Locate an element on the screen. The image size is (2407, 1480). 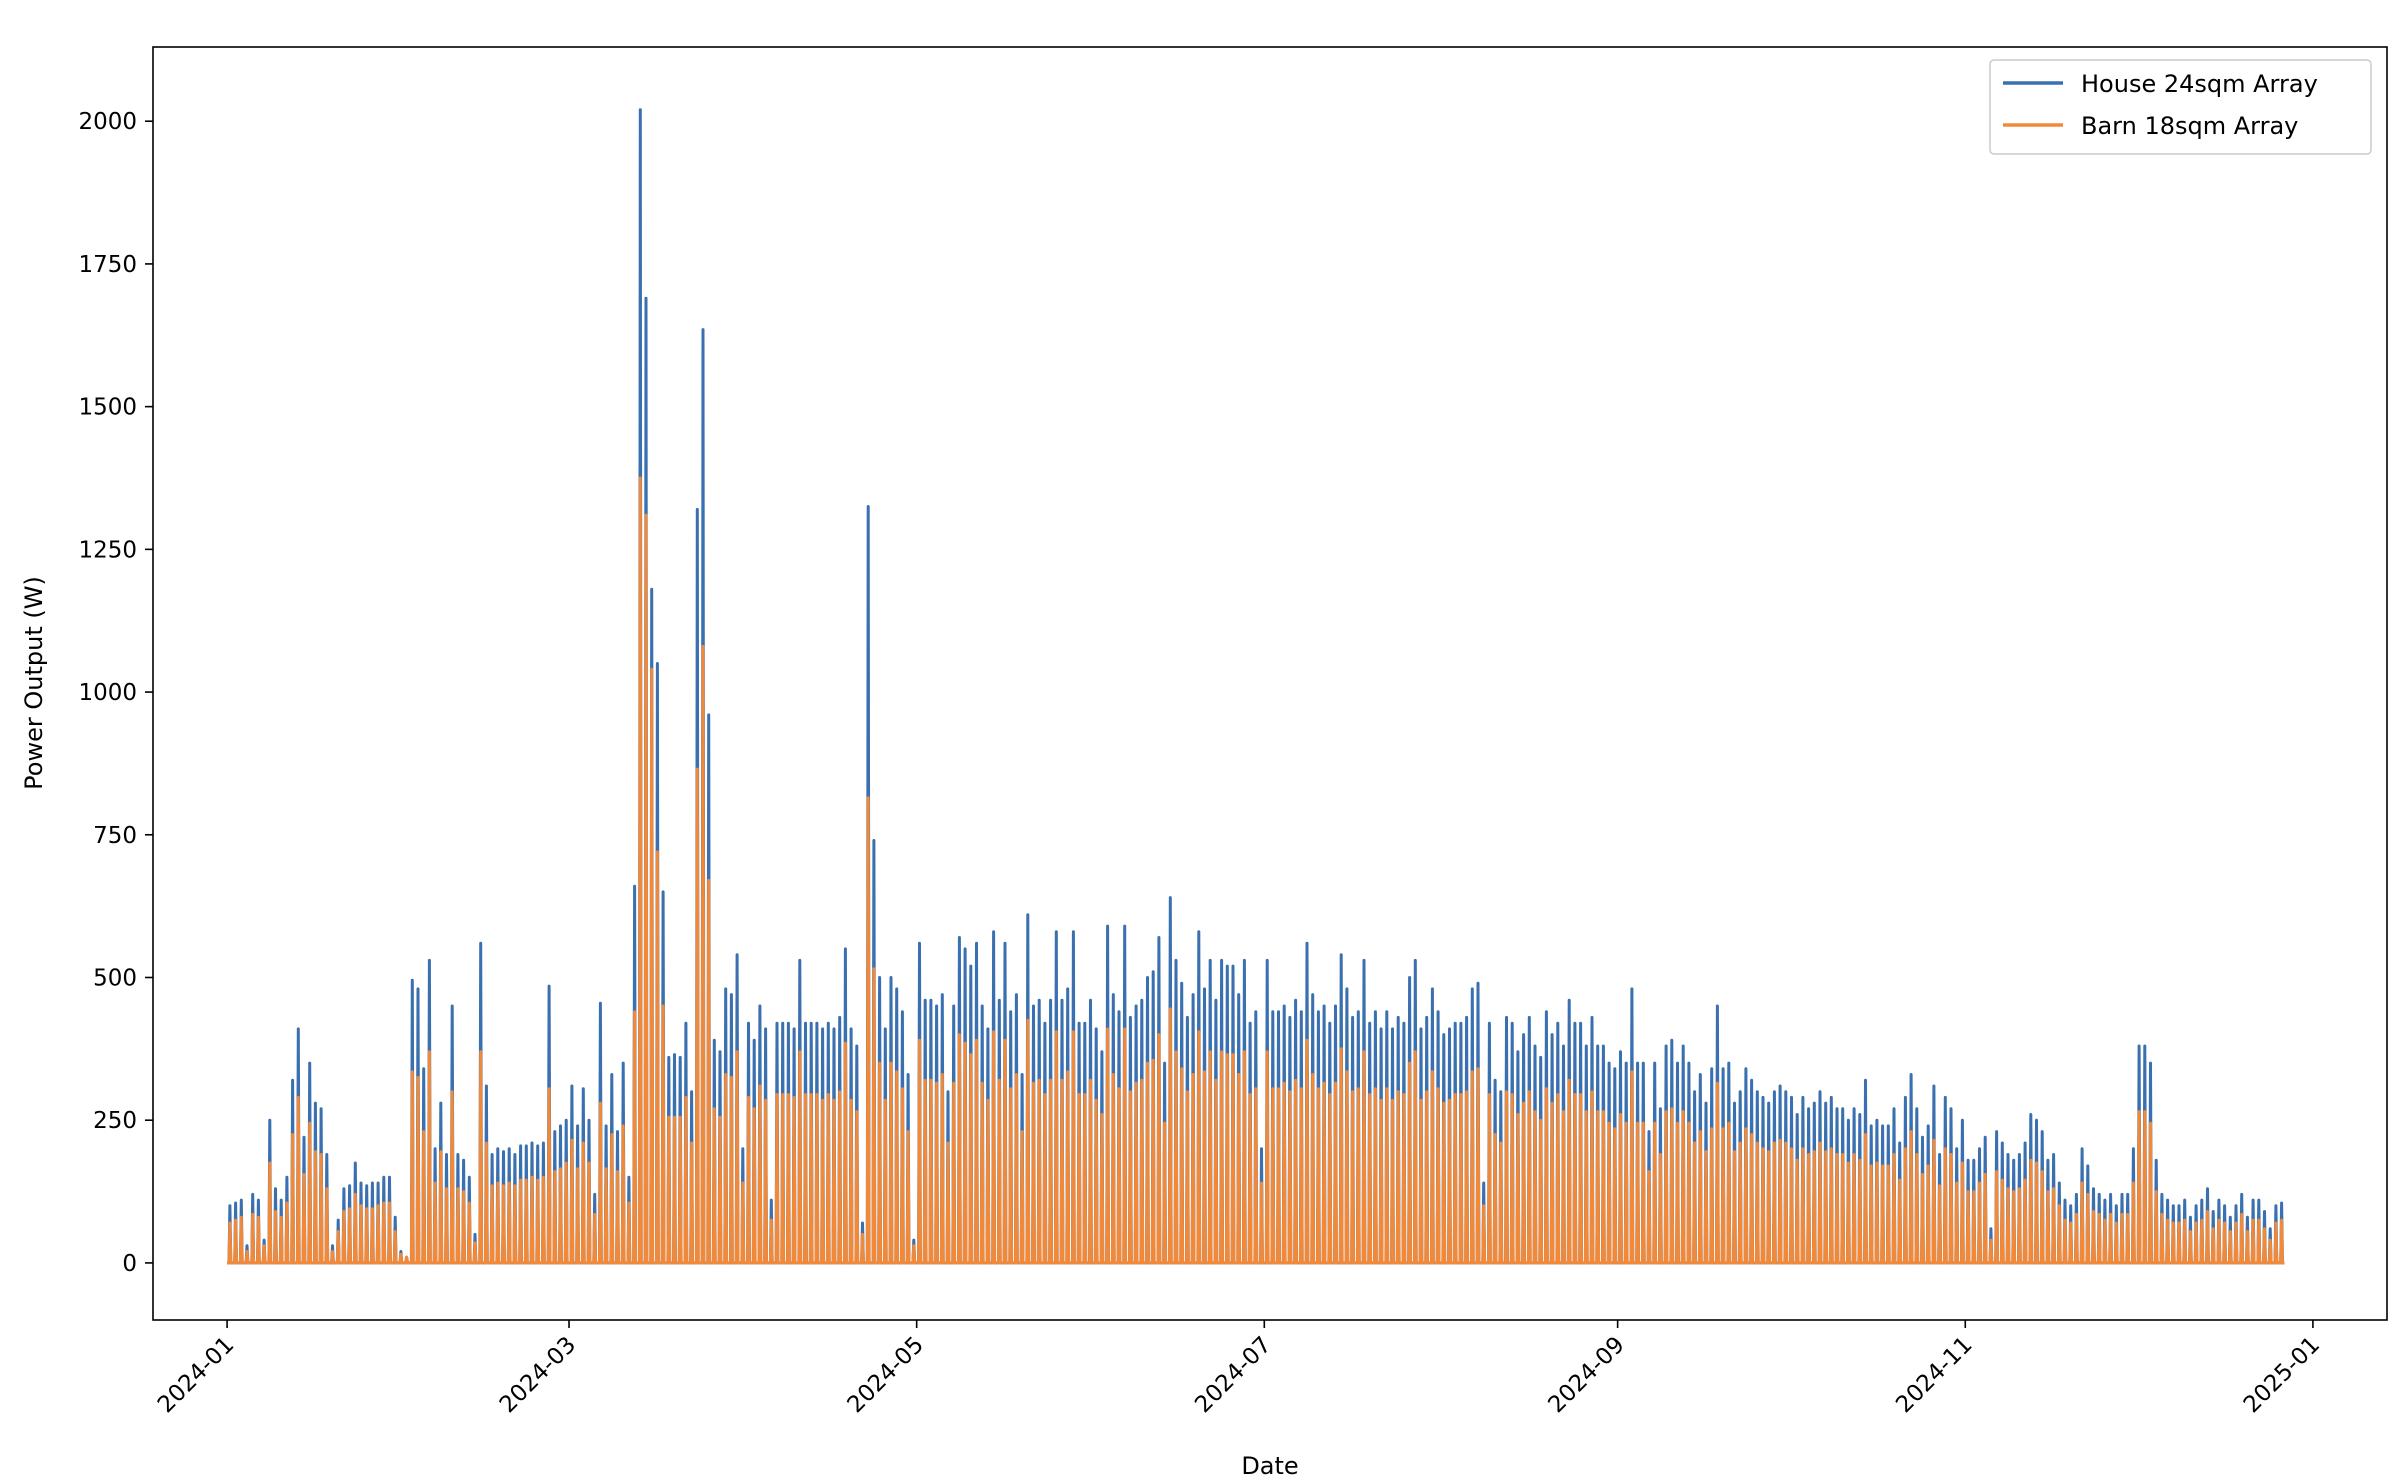
y-tick-label: 0 is located at coordinates (129, 1264).